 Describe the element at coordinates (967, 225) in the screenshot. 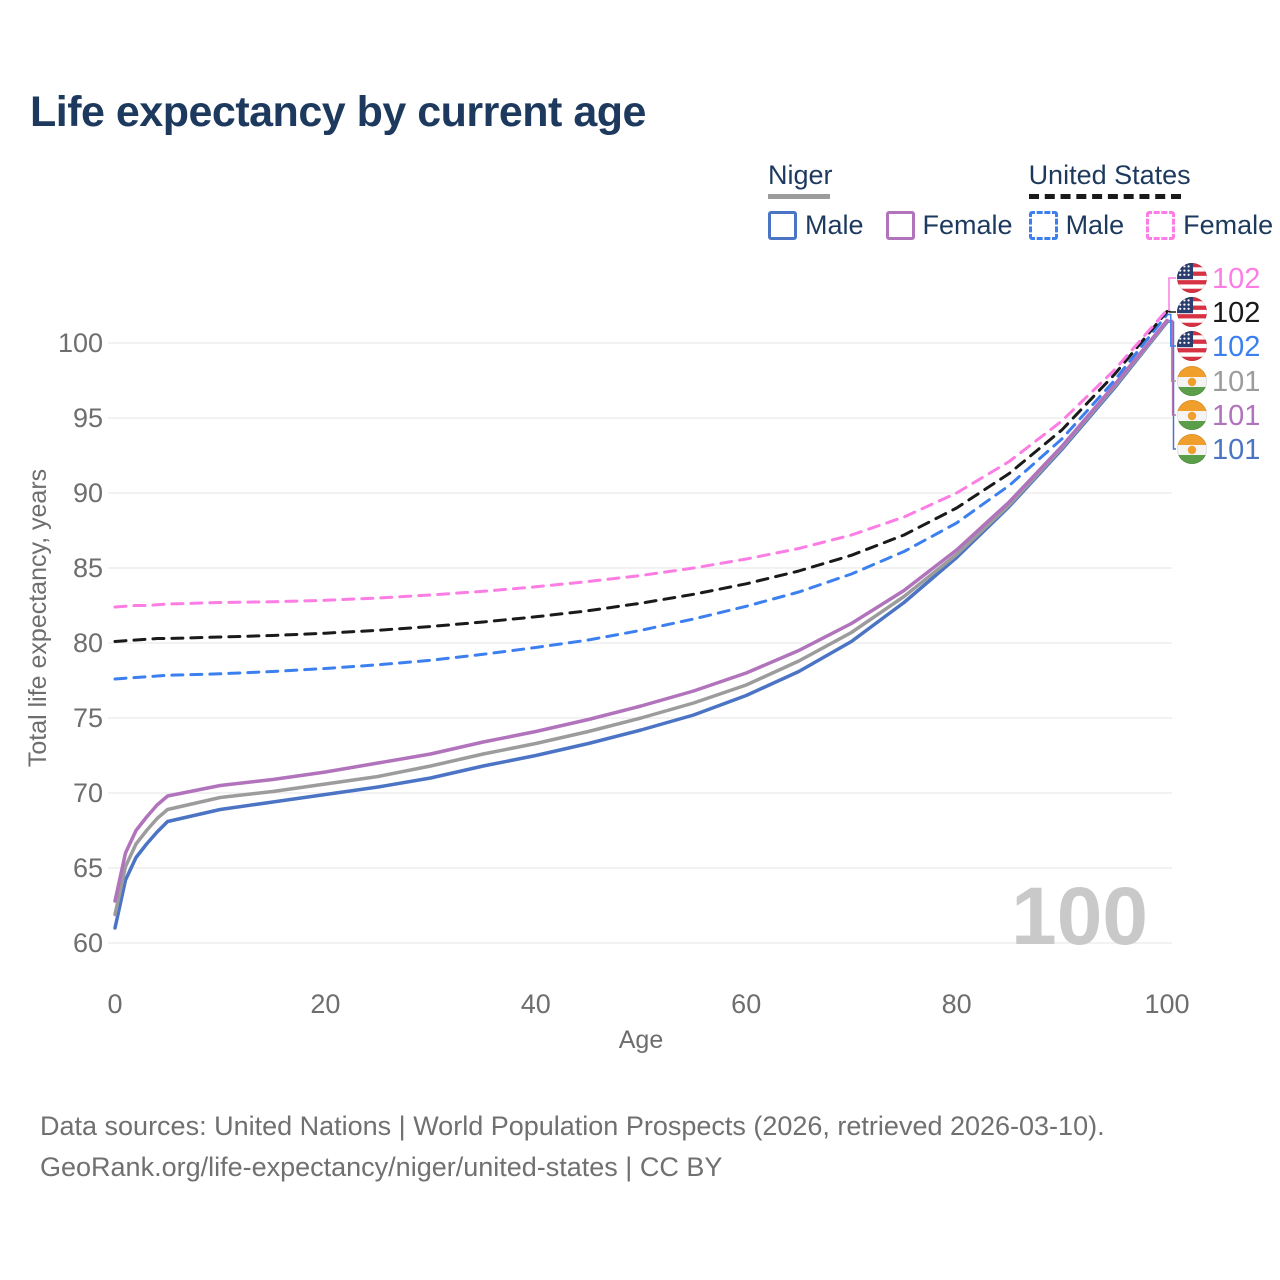

I see `niger-female-label: Female` at that location.